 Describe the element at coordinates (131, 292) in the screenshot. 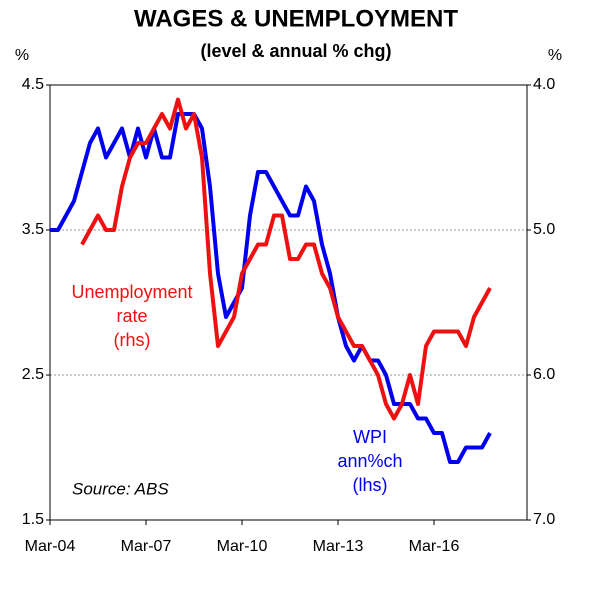

I see `unemployment-label: Unemployment` at that location.